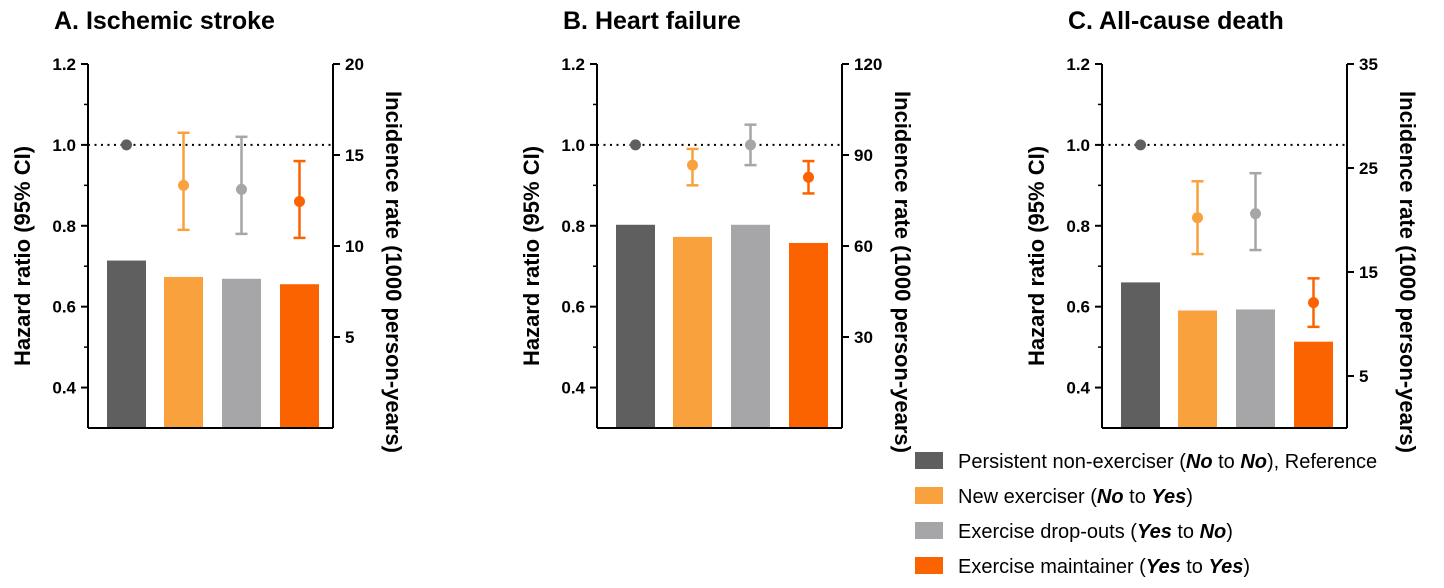 This screenshot has height=588, width=1444. What do you see at coordinates (164, 21) in the screenshot?
I see `panel-title: A. Ischemic stroke` at bounding box center [164, 21].